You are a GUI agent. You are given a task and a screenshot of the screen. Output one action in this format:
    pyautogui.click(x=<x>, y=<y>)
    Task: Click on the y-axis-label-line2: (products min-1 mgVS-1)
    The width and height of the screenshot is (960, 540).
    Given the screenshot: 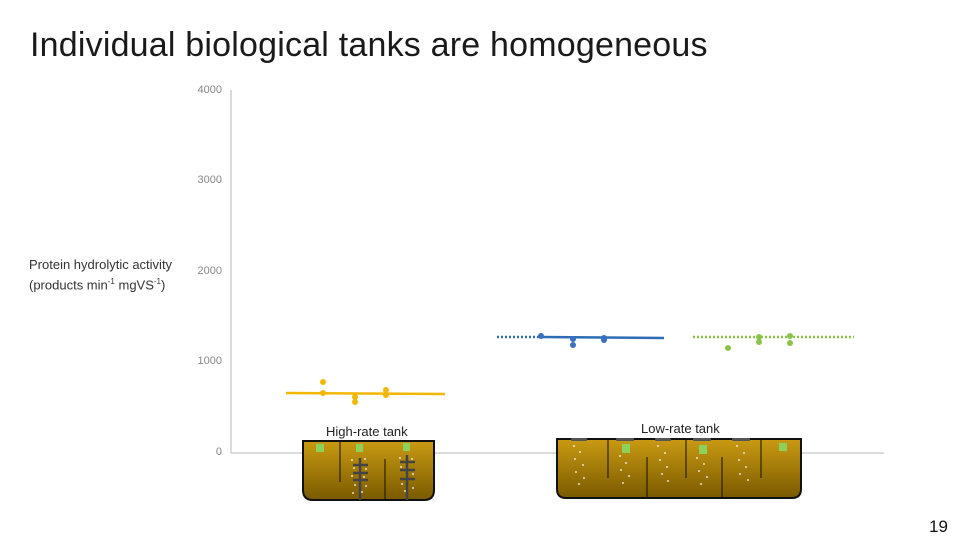 What is the action you would take?
    pyautogui.click(x=97, y=285)
    